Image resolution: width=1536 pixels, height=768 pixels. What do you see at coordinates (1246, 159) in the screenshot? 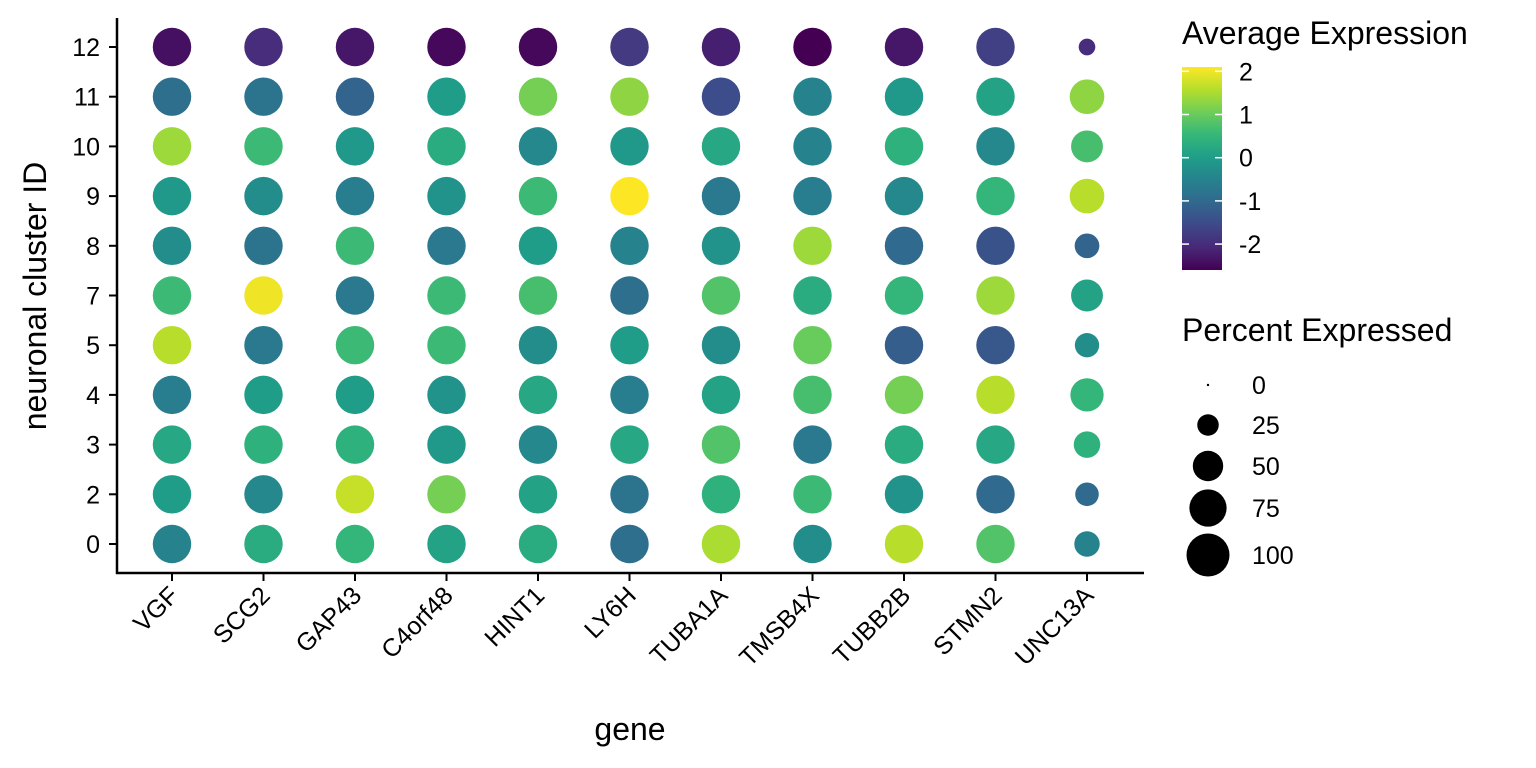
I see `color-legend-label: 0` at bounding box center [1246, 159].